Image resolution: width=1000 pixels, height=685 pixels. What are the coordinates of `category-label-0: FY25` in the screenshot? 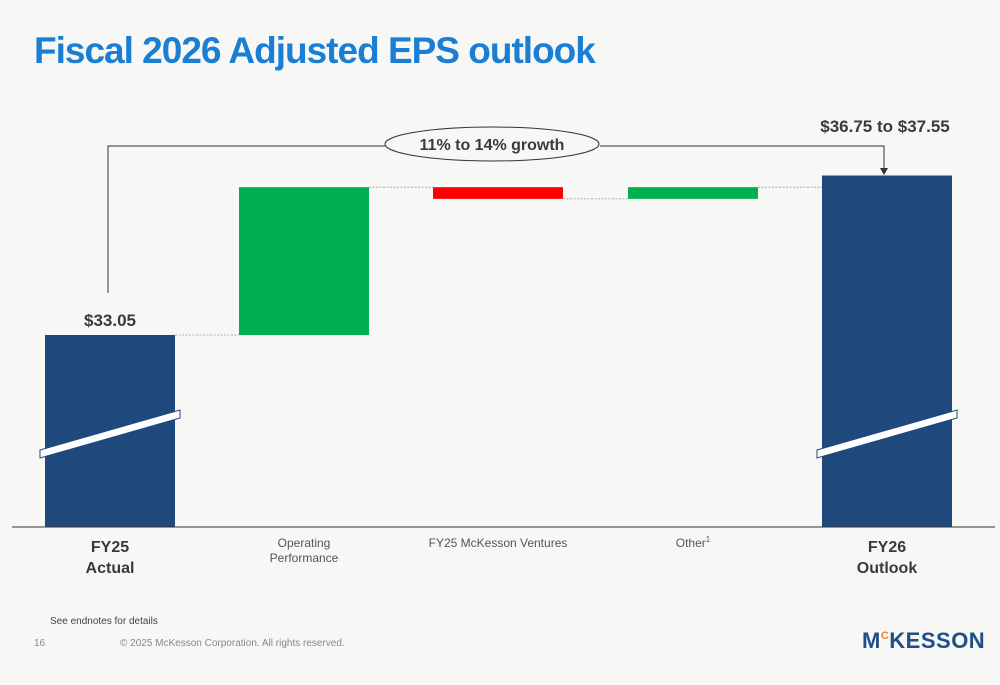 It's located at (110, 547).